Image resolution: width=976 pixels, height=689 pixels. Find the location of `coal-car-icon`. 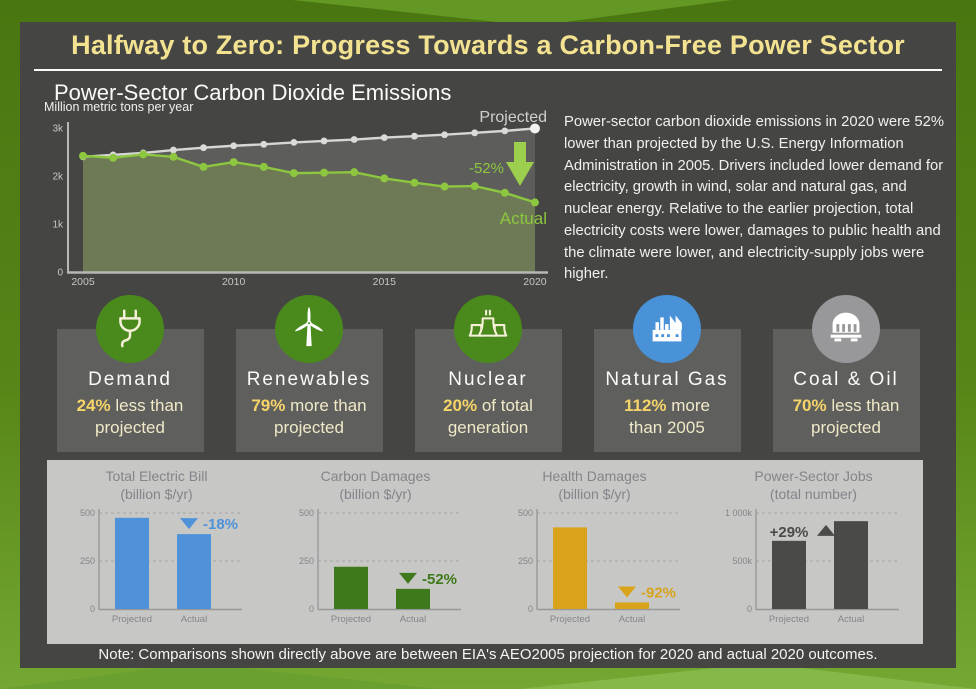

coal-car-icon is located at coordinates (846, 329).